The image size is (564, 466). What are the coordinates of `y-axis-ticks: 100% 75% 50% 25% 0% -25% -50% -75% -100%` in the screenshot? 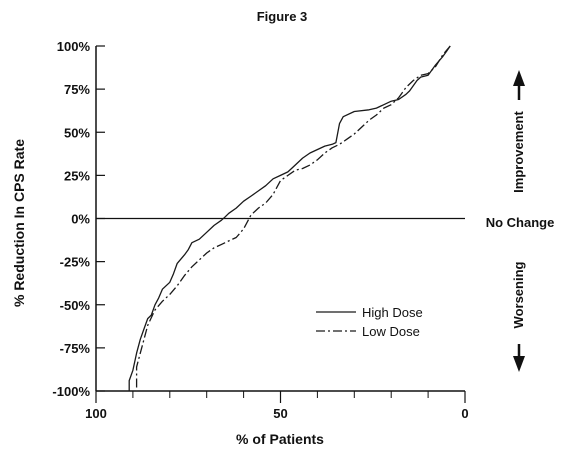 It's located at (78, 219).